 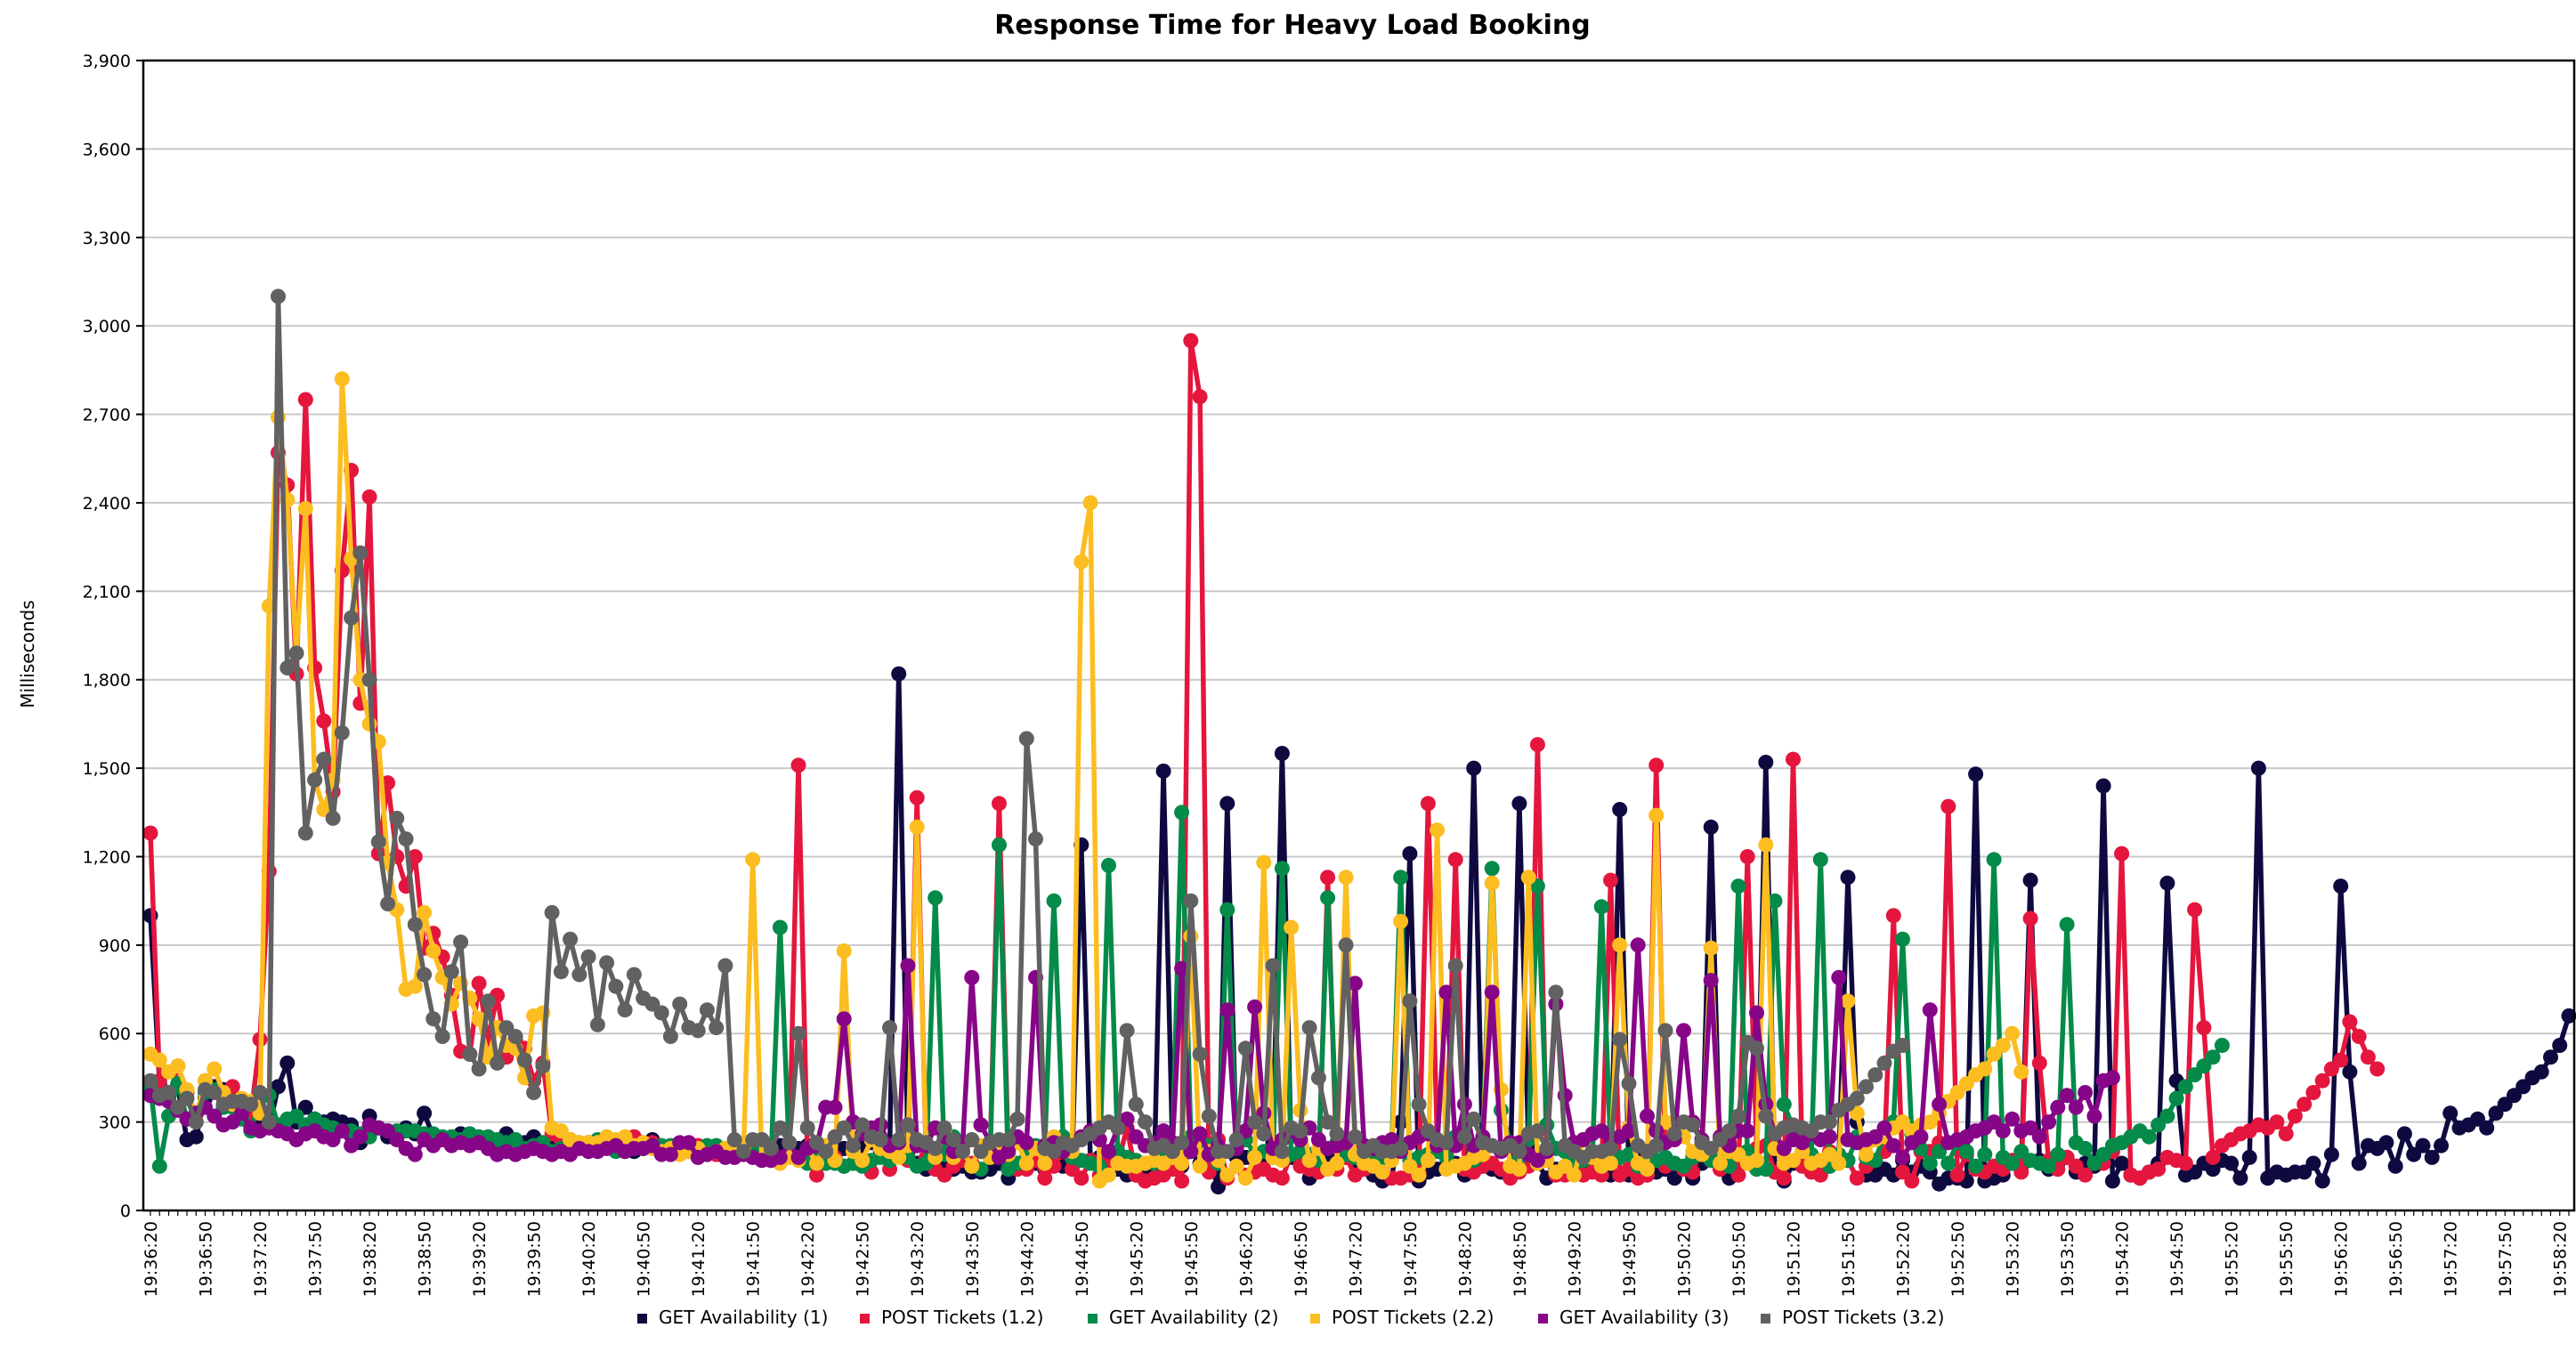 I want to click on x-tick-label: 19:56:50, so click(x=2396, y=1259).